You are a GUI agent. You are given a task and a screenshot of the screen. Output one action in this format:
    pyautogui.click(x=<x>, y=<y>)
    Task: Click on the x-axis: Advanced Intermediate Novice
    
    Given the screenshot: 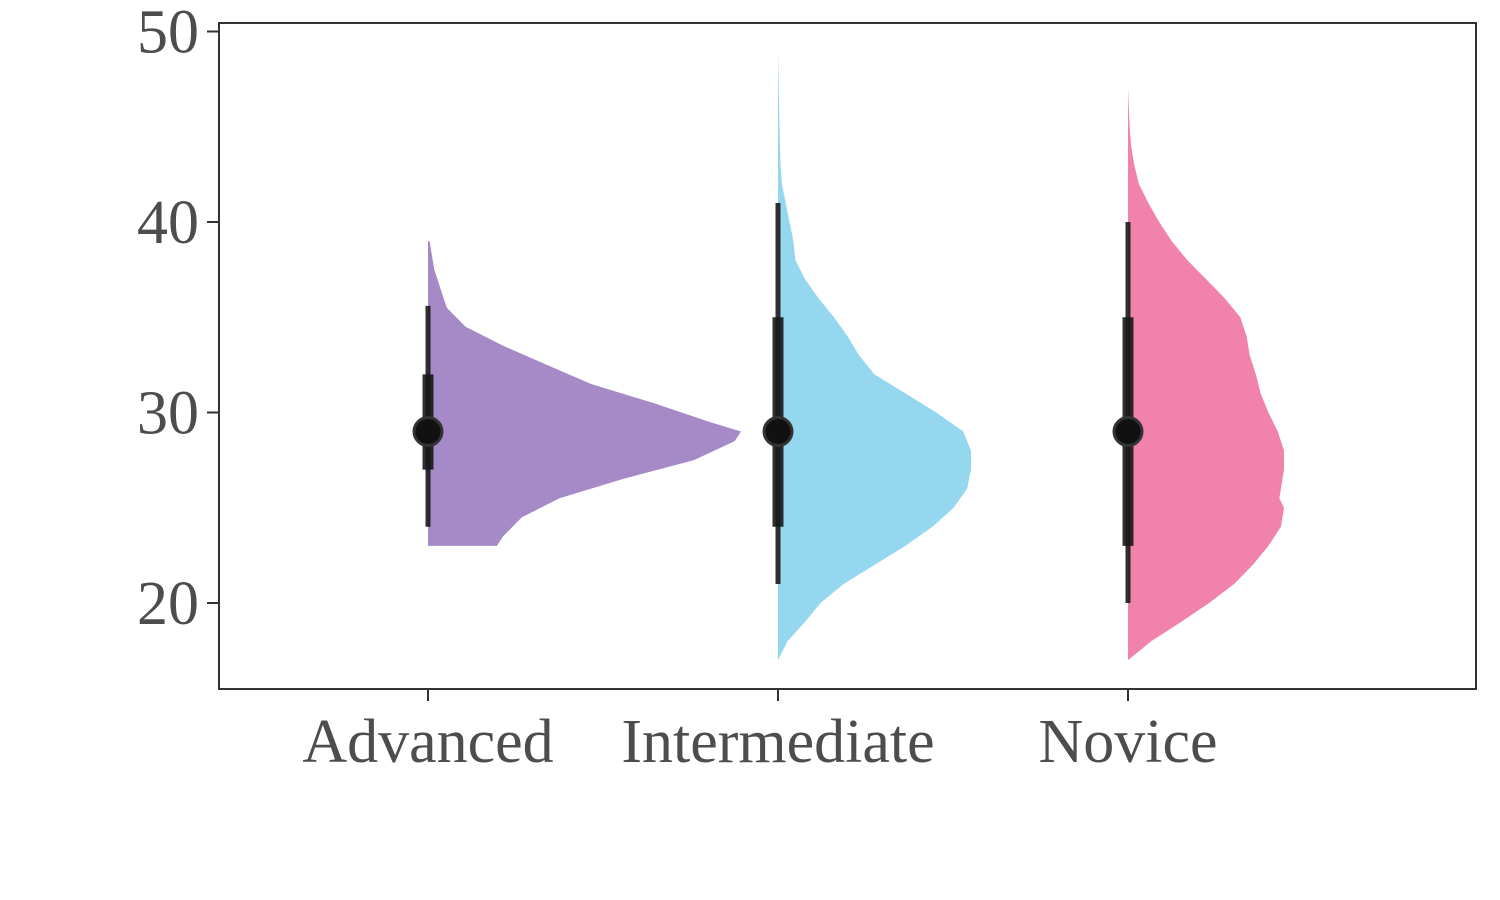 What is the action you would take?
    pyautogui.click(x=760, y=732)
    